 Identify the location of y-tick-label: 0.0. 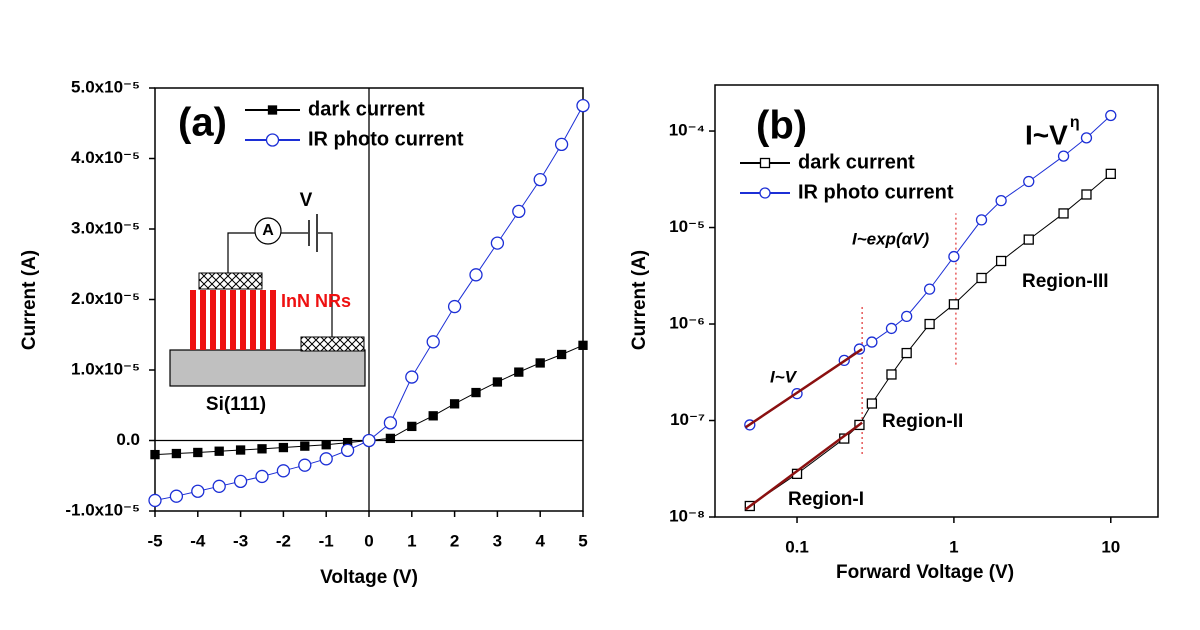
(128, 439).